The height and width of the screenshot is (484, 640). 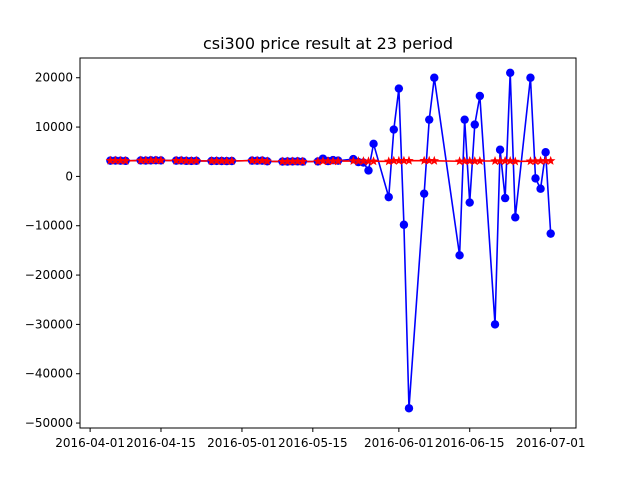 What do you see at coordinates (313, 443) in the screenshot?
I see `x-tick-label: 2016-05-15` at bounding box center [313, 443].